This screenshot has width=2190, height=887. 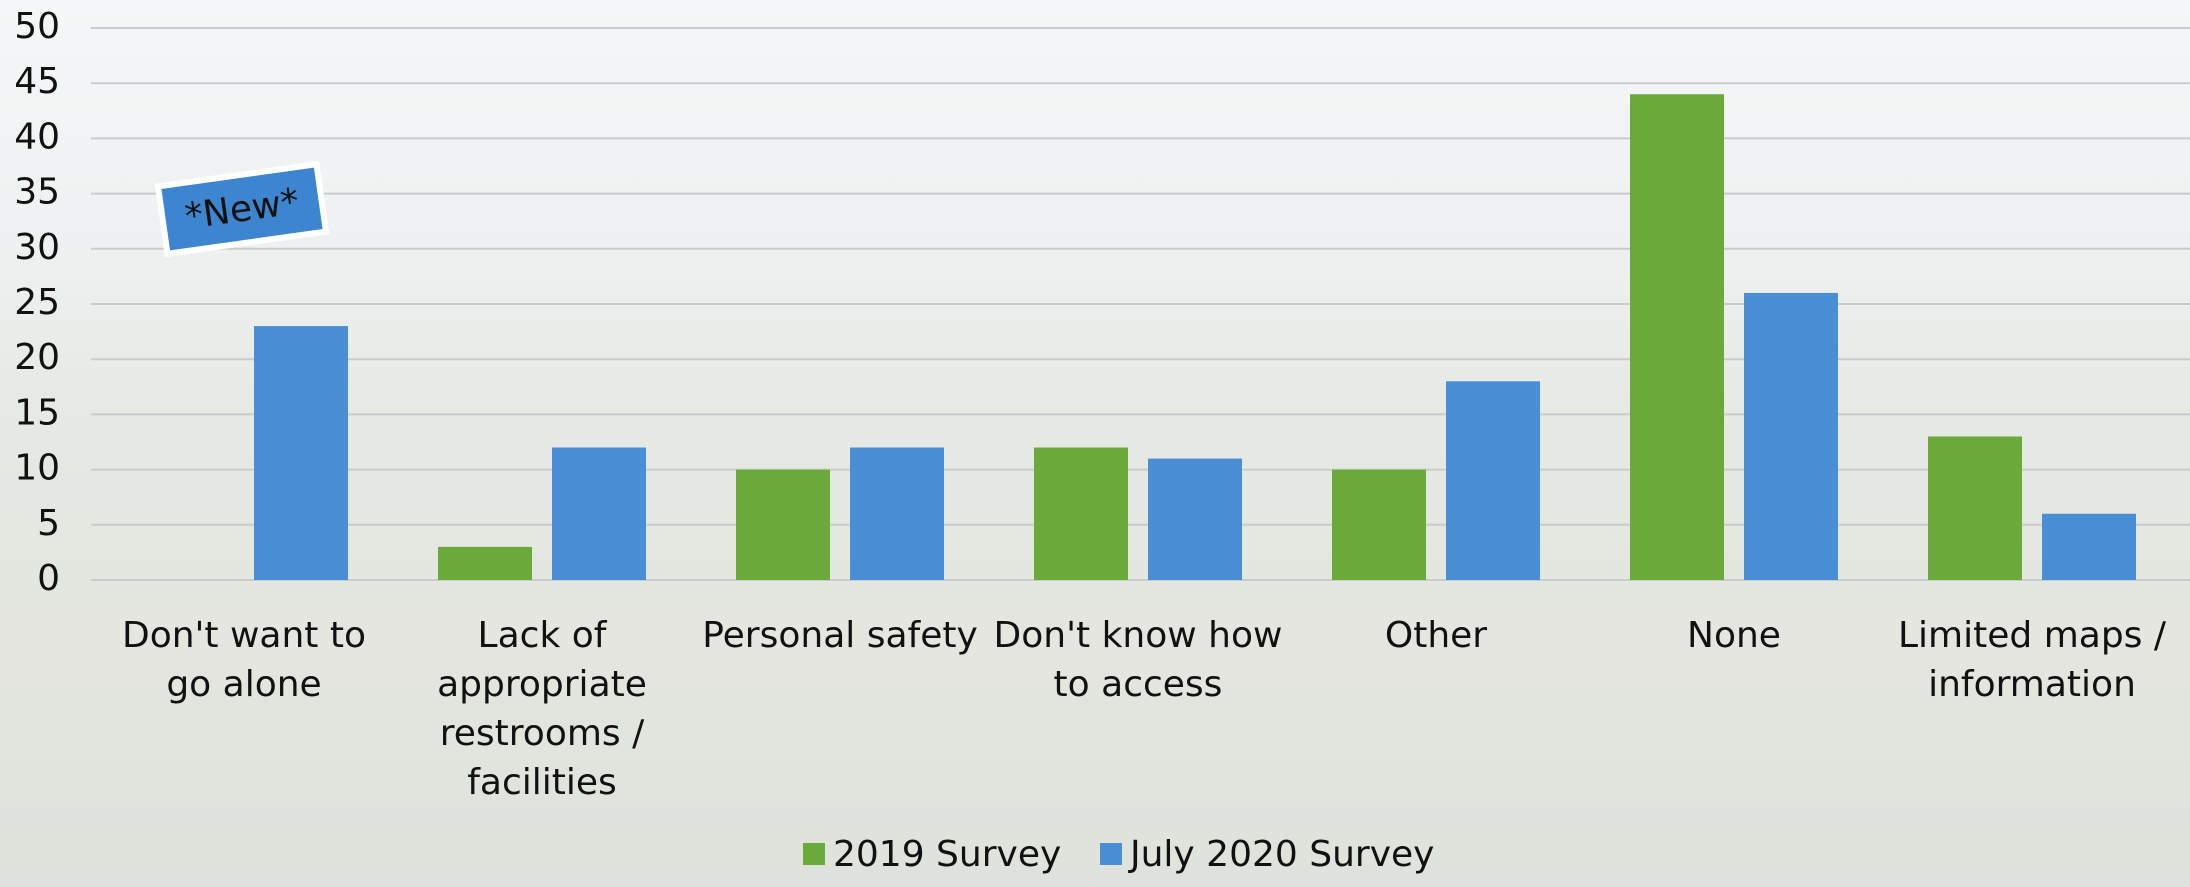 What do you see at coordinates (37, 302) in the screenshot?
I see `y-tick-label: 25` at bounding box center [37, 302].